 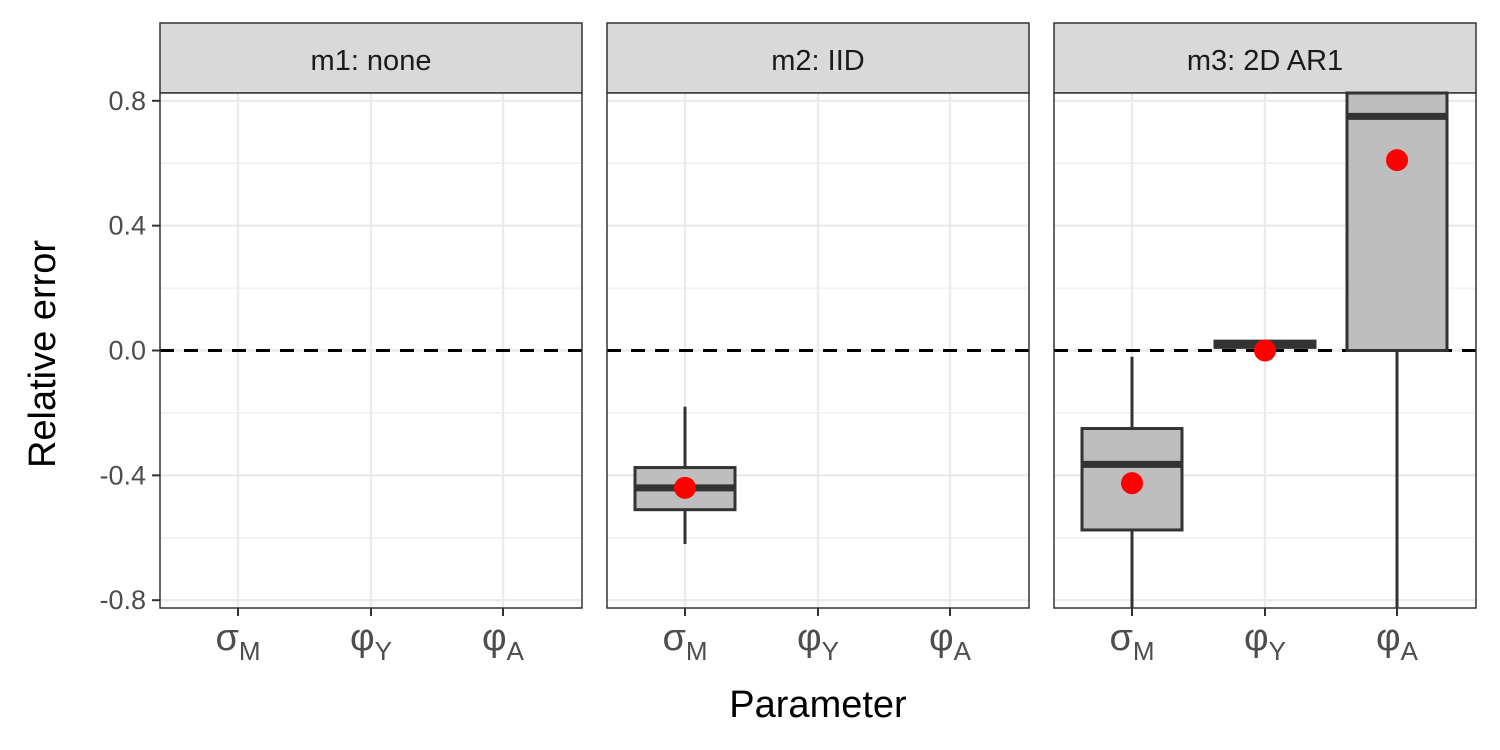 I want to click on x-axis-title: Parameter, so click(x=818, y=705).